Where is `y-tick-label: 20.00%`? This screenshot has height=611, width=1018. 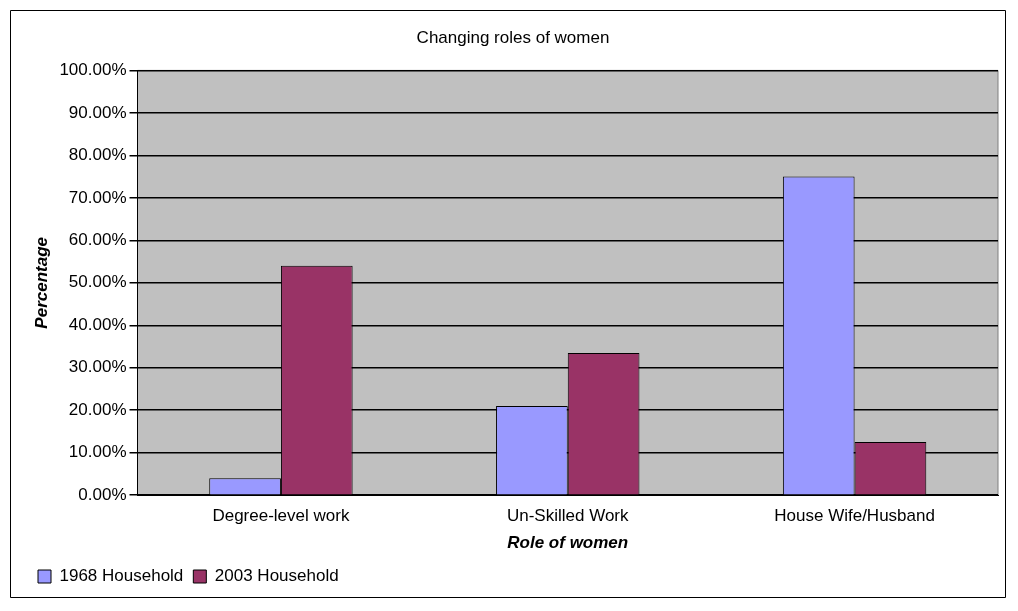
y-tick-label: 20.00% is located at coordinates (97, 409).